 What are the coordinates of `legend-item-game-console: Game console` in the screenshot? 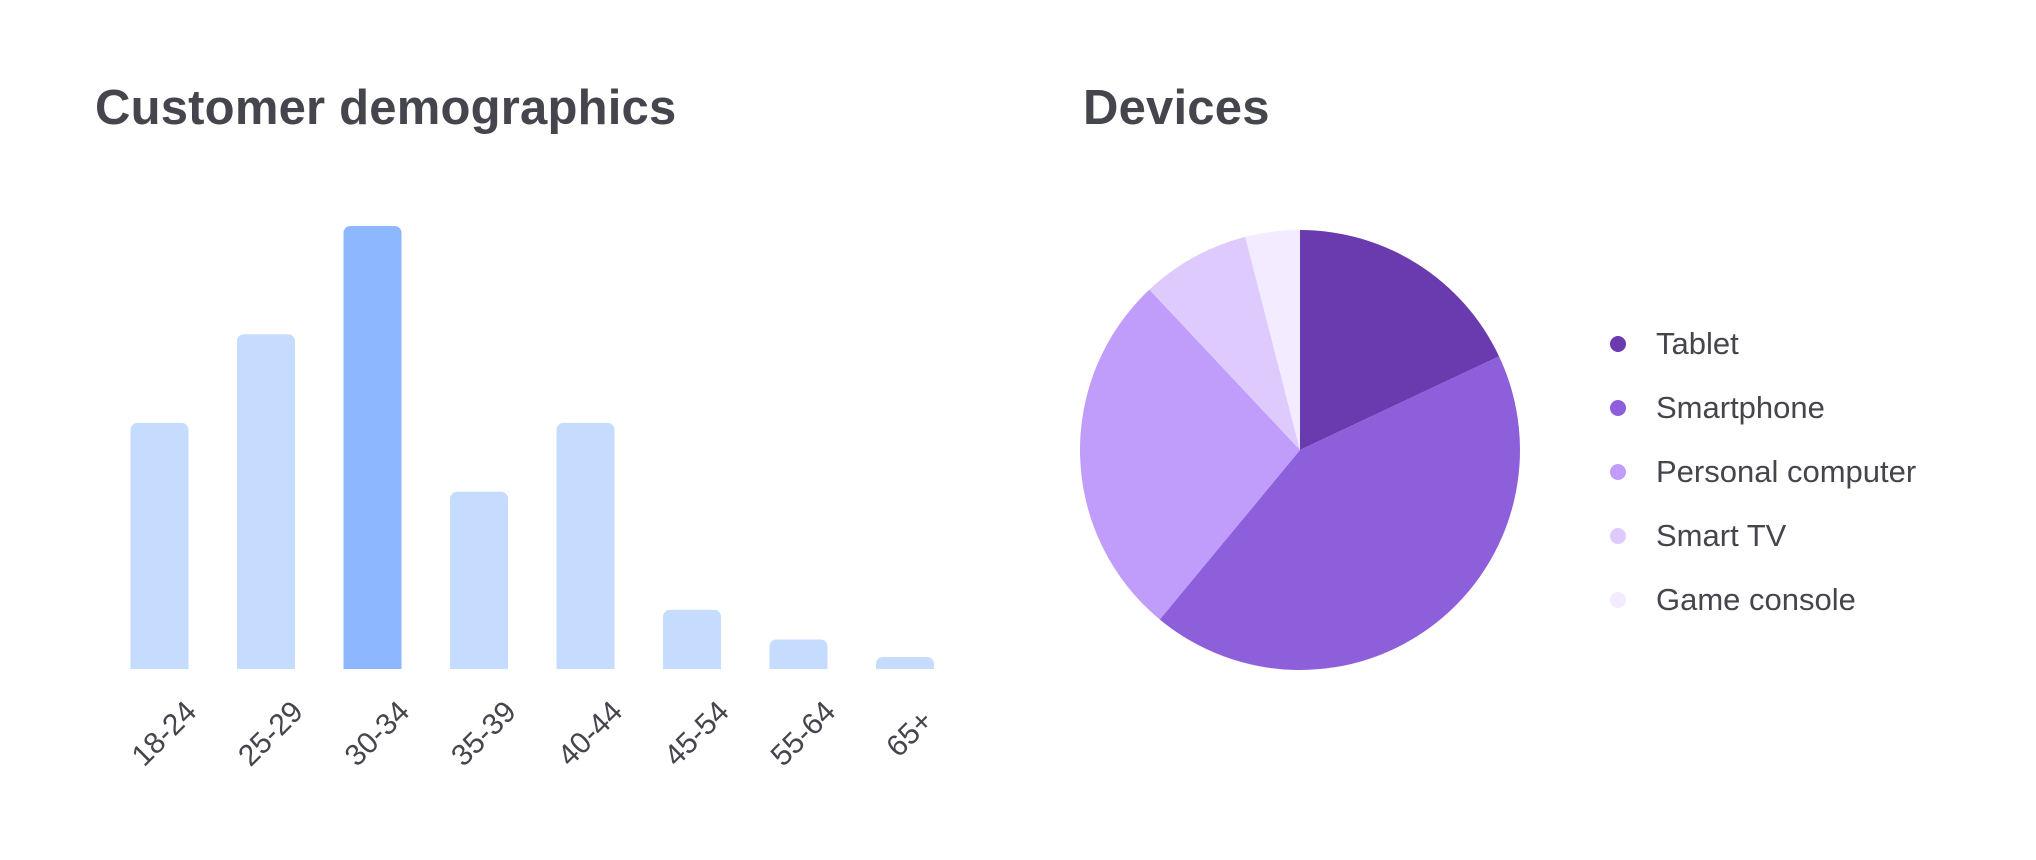 It's located at (1763, 600).